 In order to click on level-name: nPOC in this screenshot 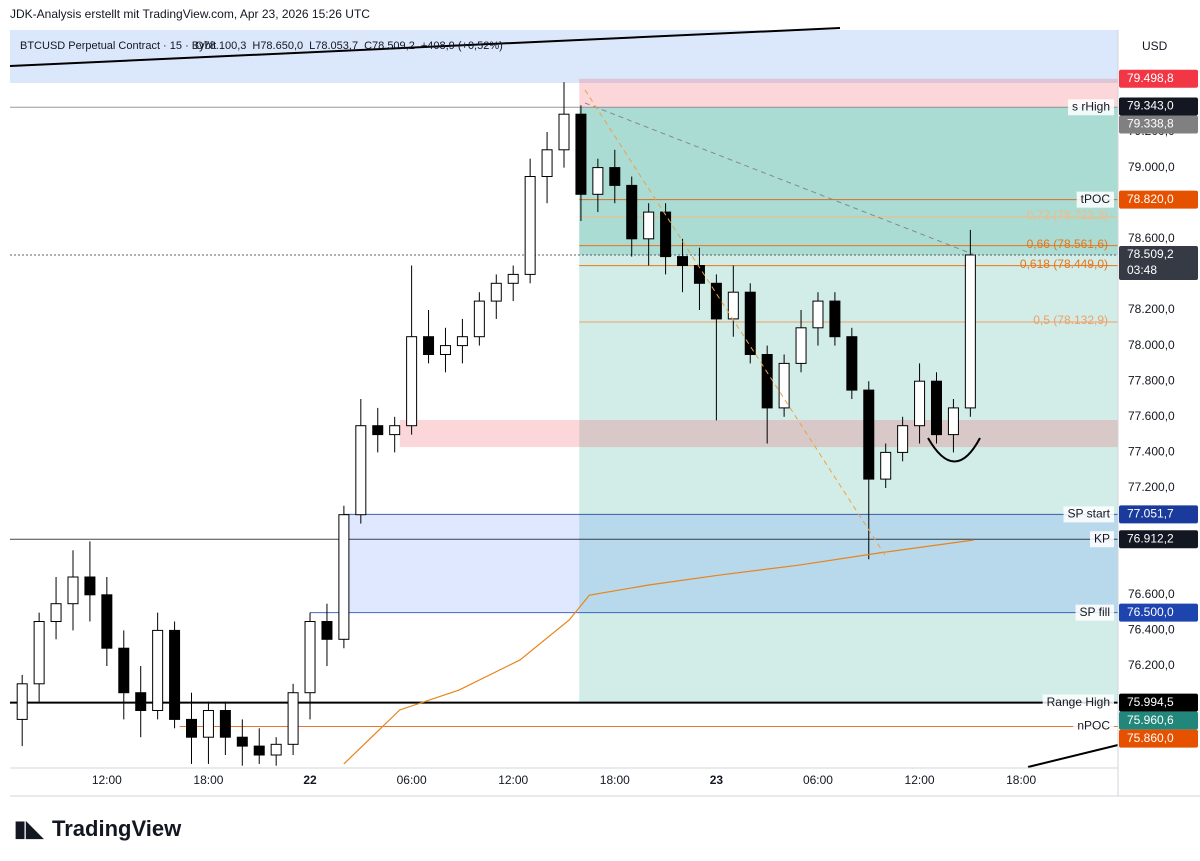, I will do `click(1093, 726)`.